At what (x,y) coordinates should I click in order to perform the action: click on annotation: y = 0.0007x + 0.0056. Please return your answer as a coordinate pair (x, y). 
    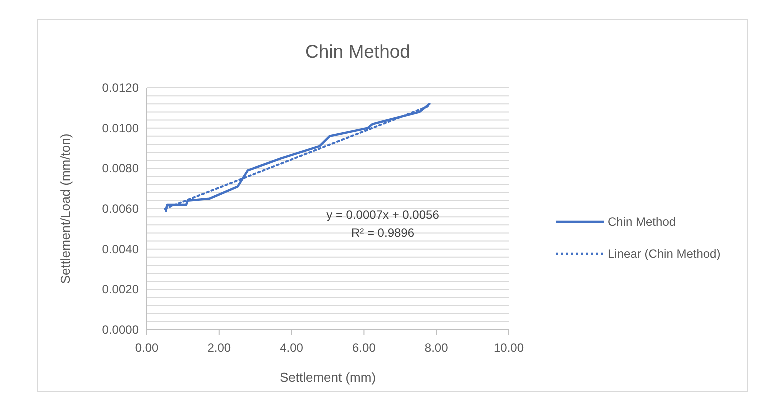
    Looking at the image, I should click on (383, 215).